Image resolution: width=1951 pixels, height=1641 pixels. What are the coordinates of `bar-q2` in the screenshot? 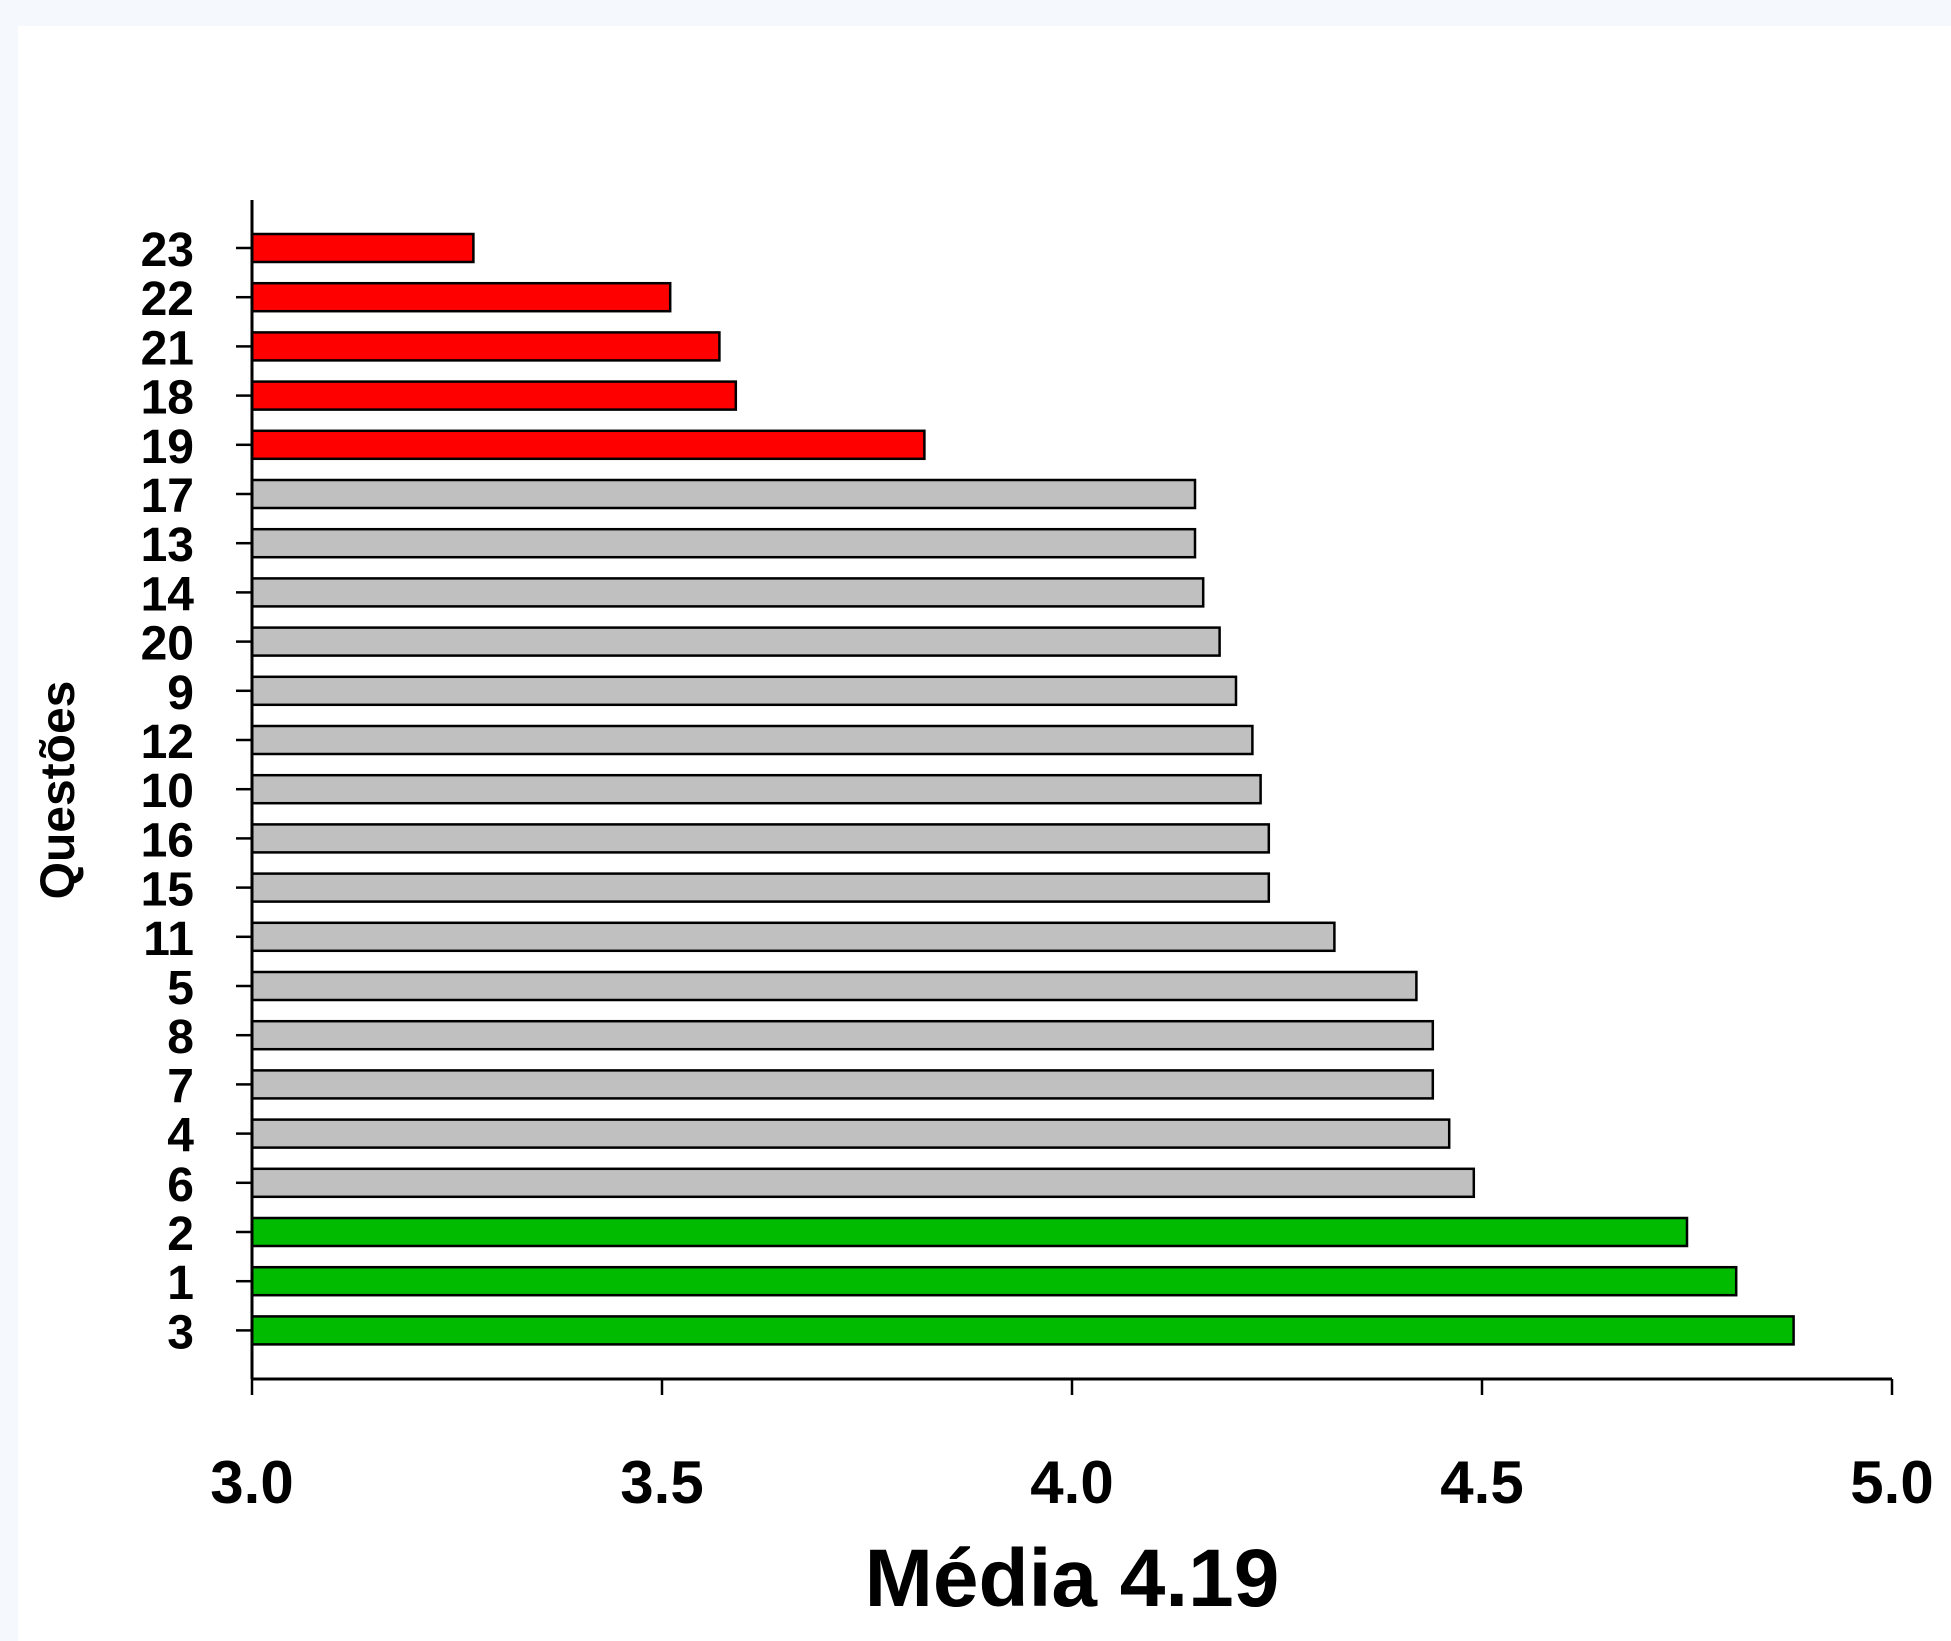 It's located at (969, 1232).